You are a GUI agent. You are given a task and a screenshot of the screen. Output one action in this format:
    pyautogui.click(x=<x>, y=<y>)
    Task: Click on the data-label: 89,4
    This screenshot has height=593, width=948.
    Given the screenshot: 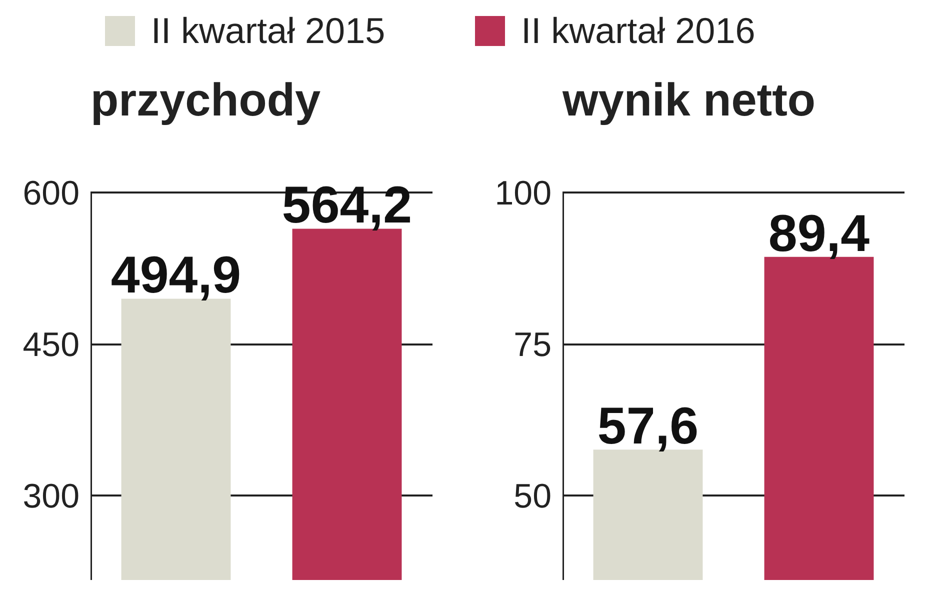 What is the action you would take?
    pyautogui.click(x=819, y=233)
    